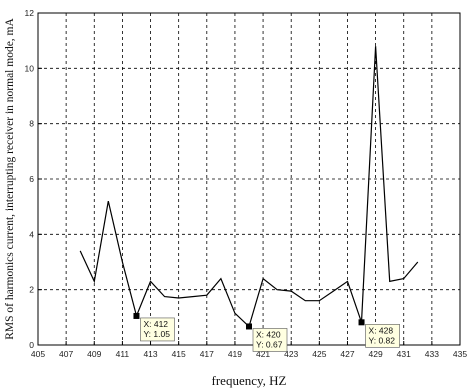  Describe the element at coordinates (249, 380) in the screenshot. I see `x-axis-label: frequency, HZ` at that location.